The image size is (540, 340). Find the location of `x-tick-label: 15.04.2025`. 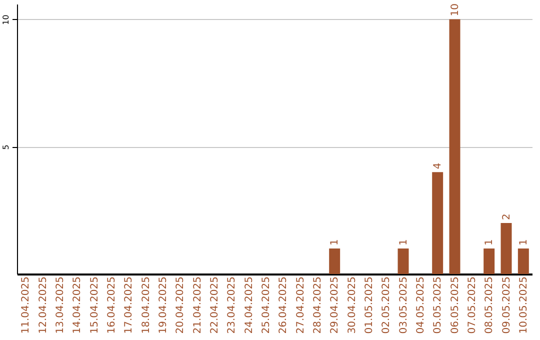

x-tick-label: 15.04.2025 is located at coordinates (94, 305).